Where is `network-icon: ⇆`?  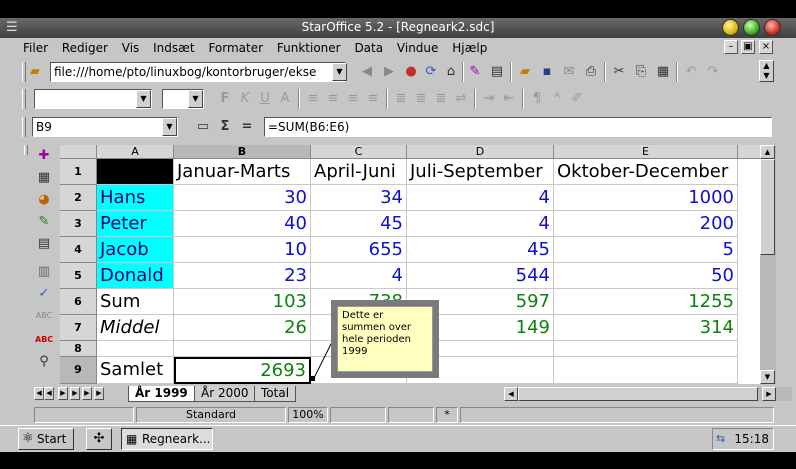 network-icon: ⇆ is located at coordinates (721, 438).